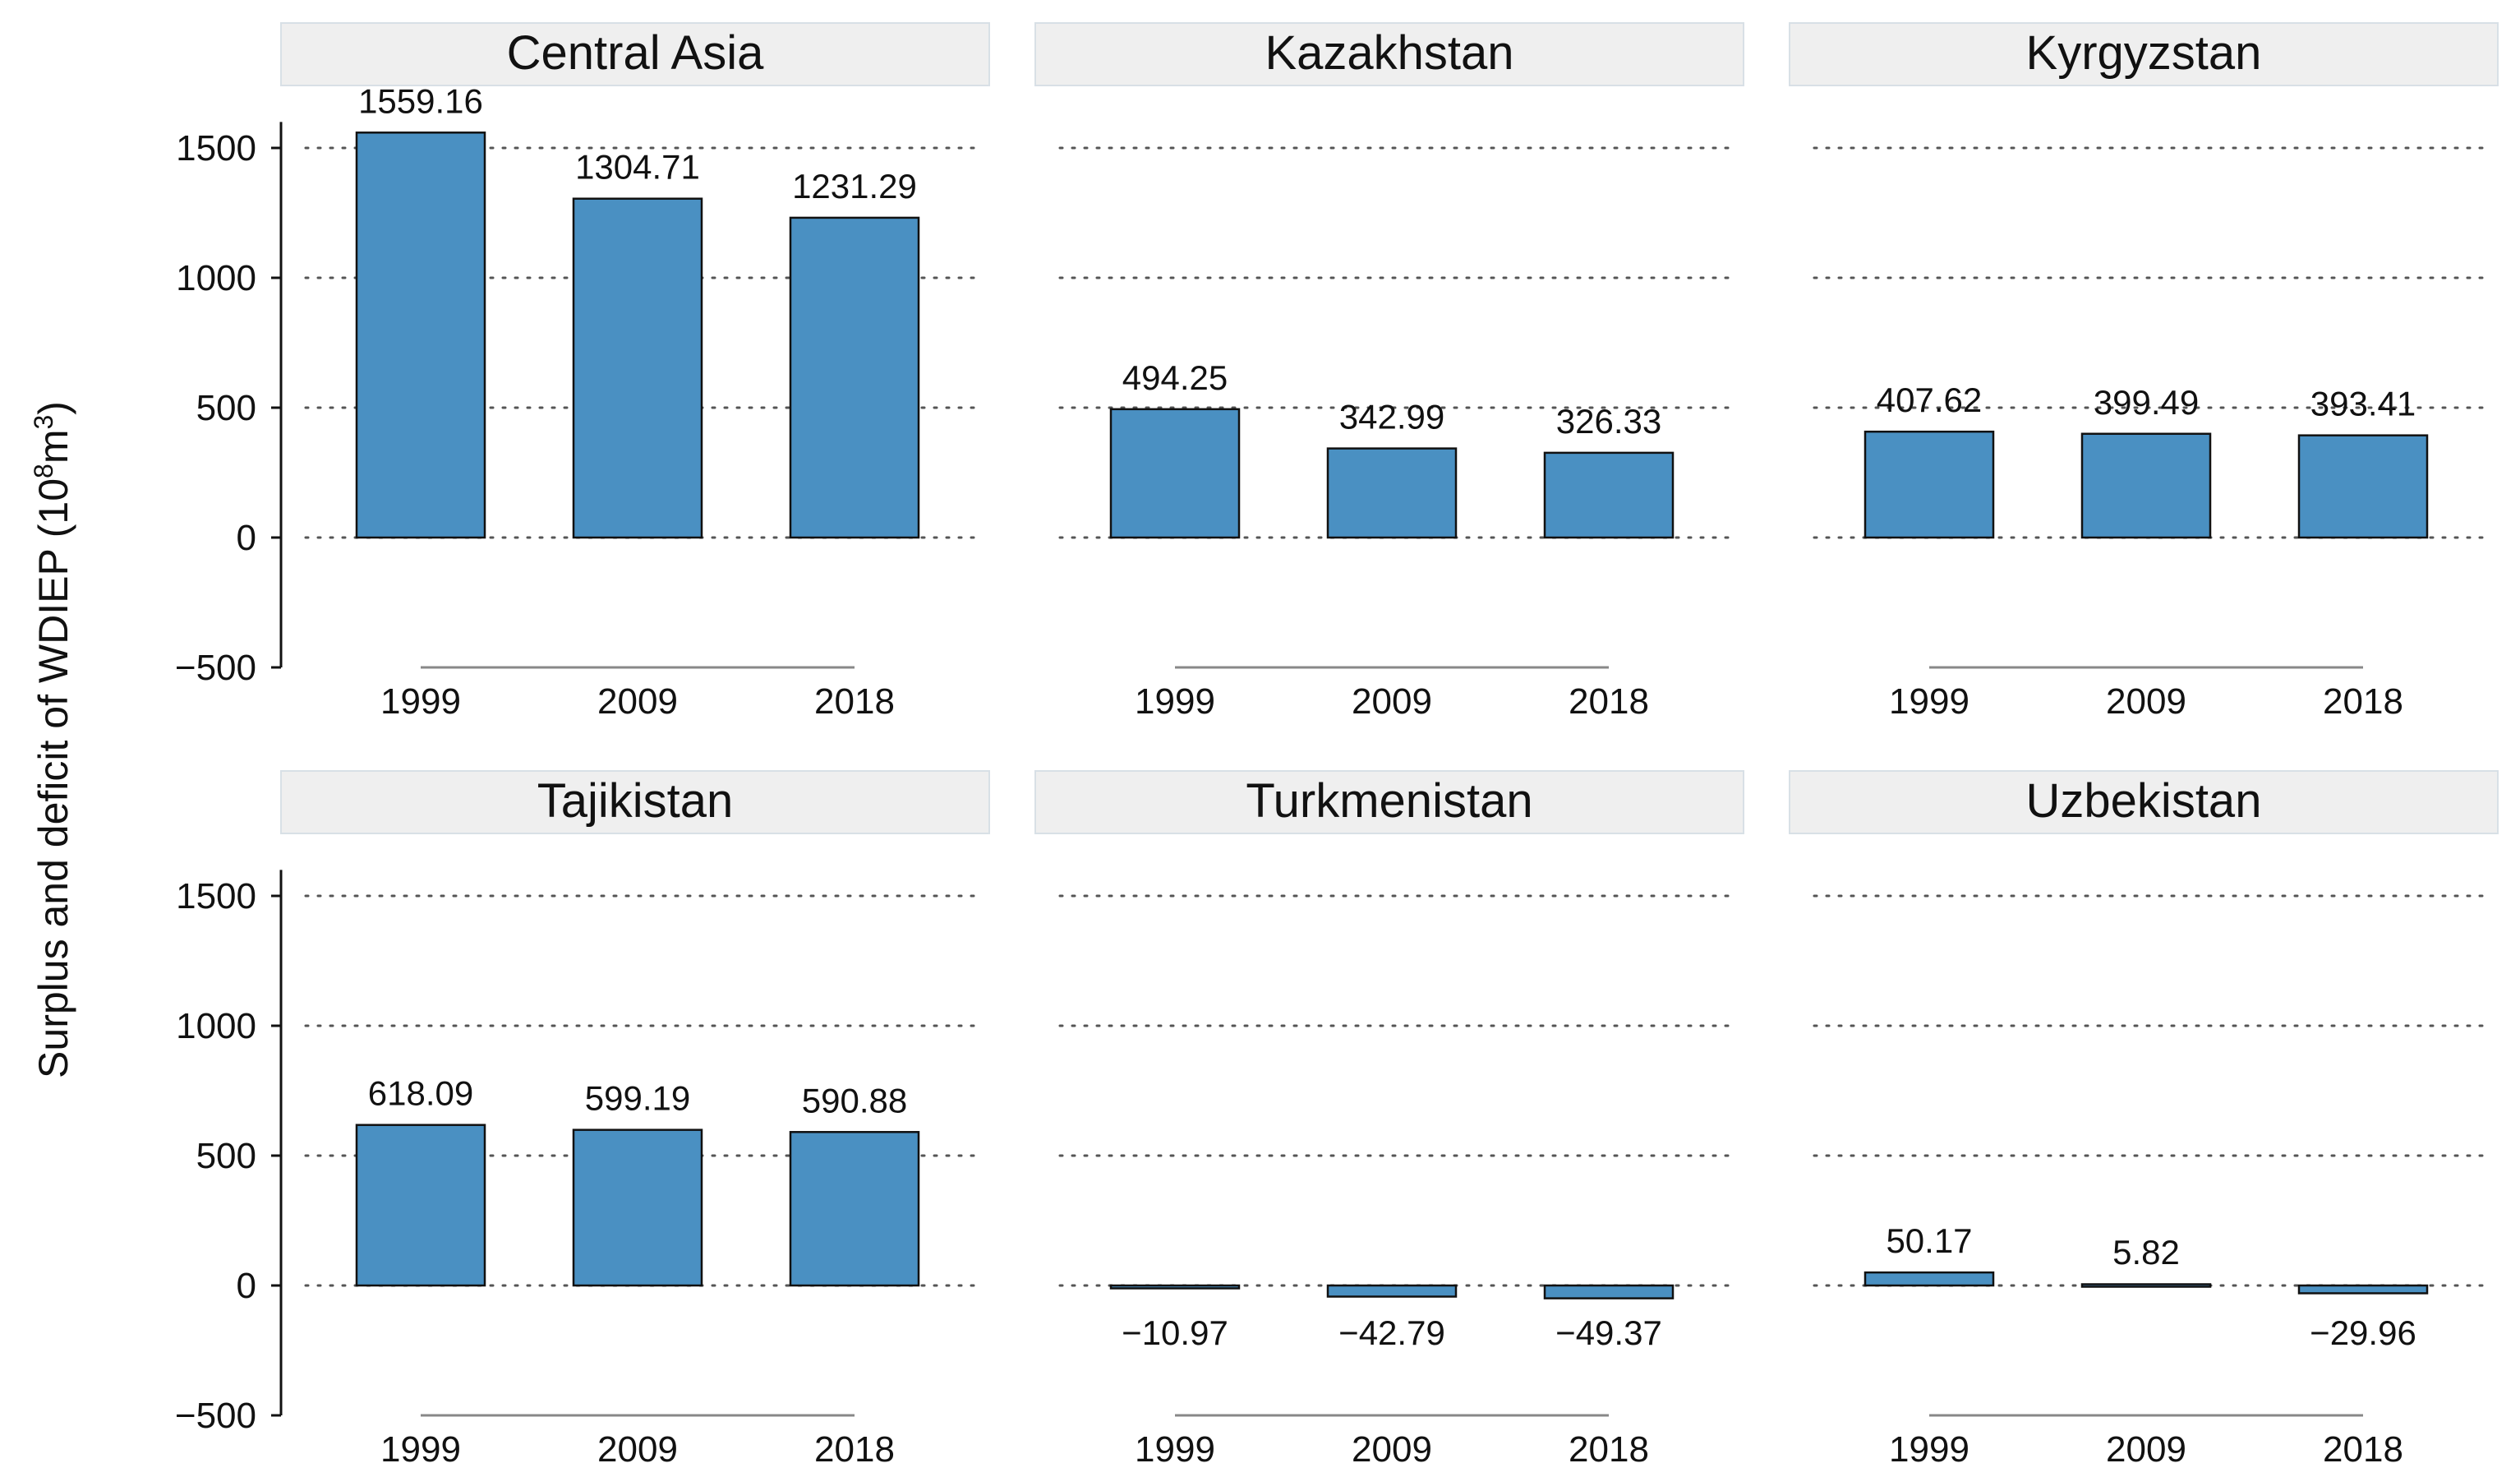 This screenshot has height=1477, width=2520. I want to click on y-axis-title-sup2: 3, so click(43, 422).